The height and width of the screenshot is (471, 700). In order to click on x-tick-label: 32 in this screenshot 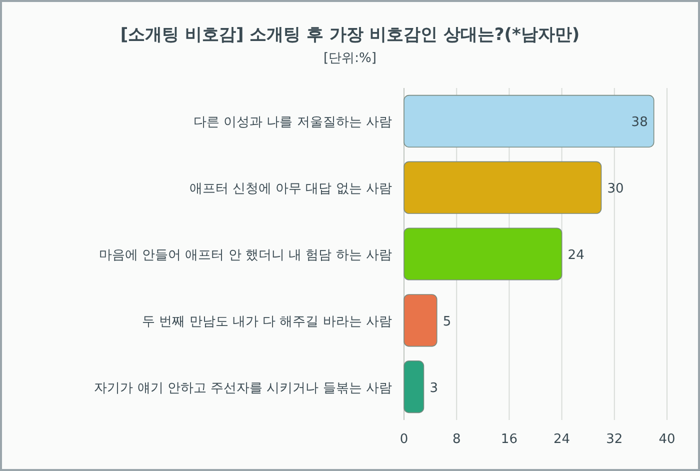, I will do `click(614, 439)`.